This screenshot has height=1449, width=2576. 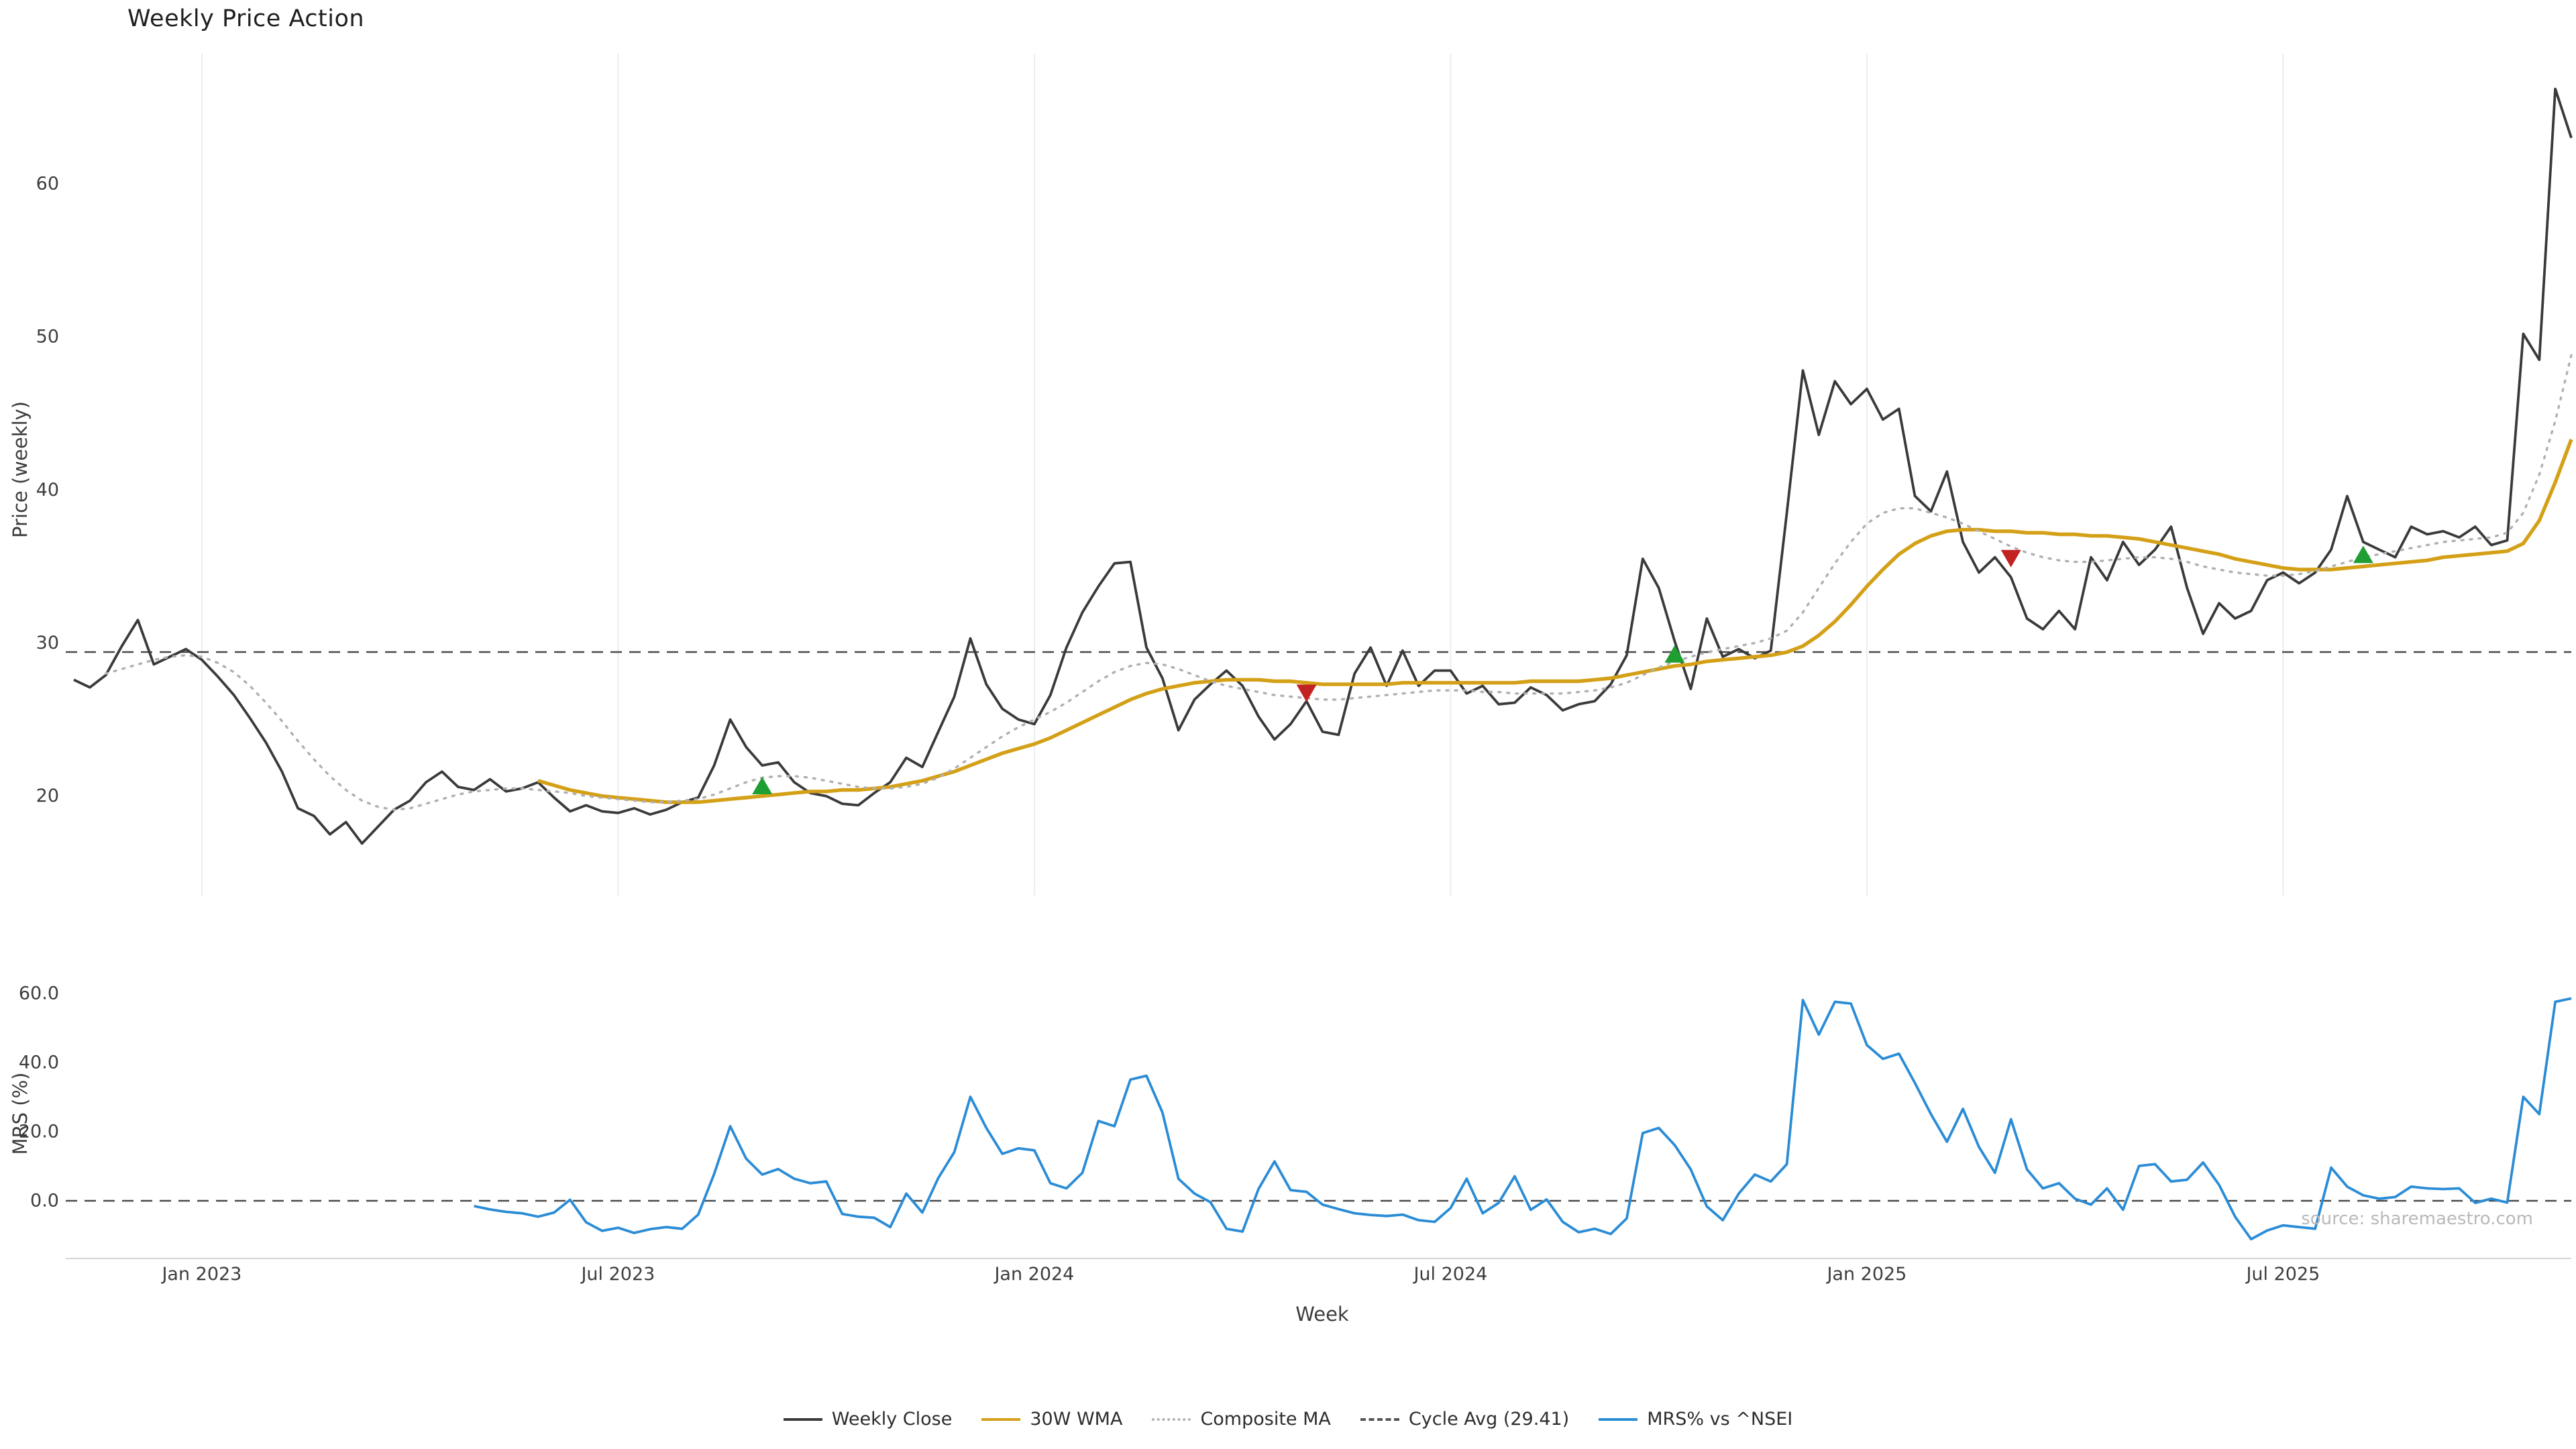 I want to click on price-ytick-label: 60, so click(x=47, y=184).